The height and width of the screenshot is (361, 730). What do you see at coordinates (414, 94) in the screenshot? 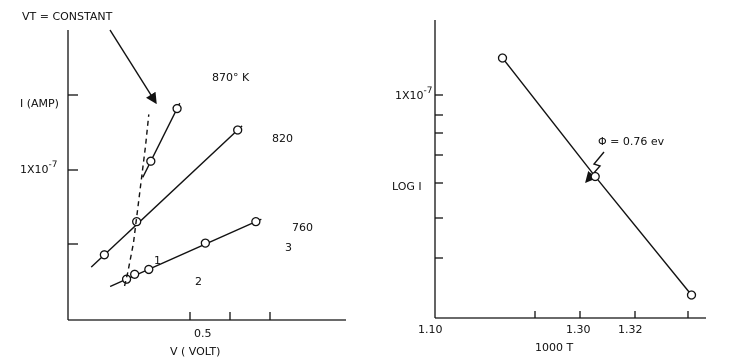
I see `right-y-tick-label: 1X10-7` at bounding box center [414, 94].